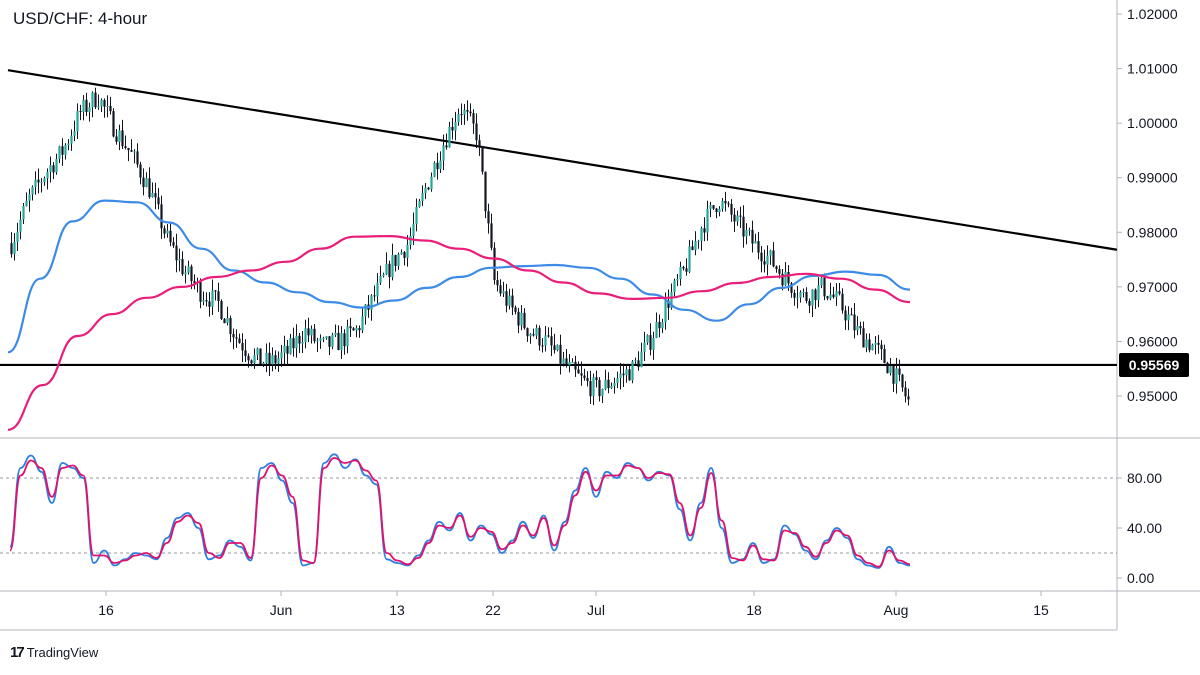 The width and height of the screenshot is (1200, 675). Describe the element at coordinates (1154, 364) in the screenshot. I see `current-price-badge` at that location.